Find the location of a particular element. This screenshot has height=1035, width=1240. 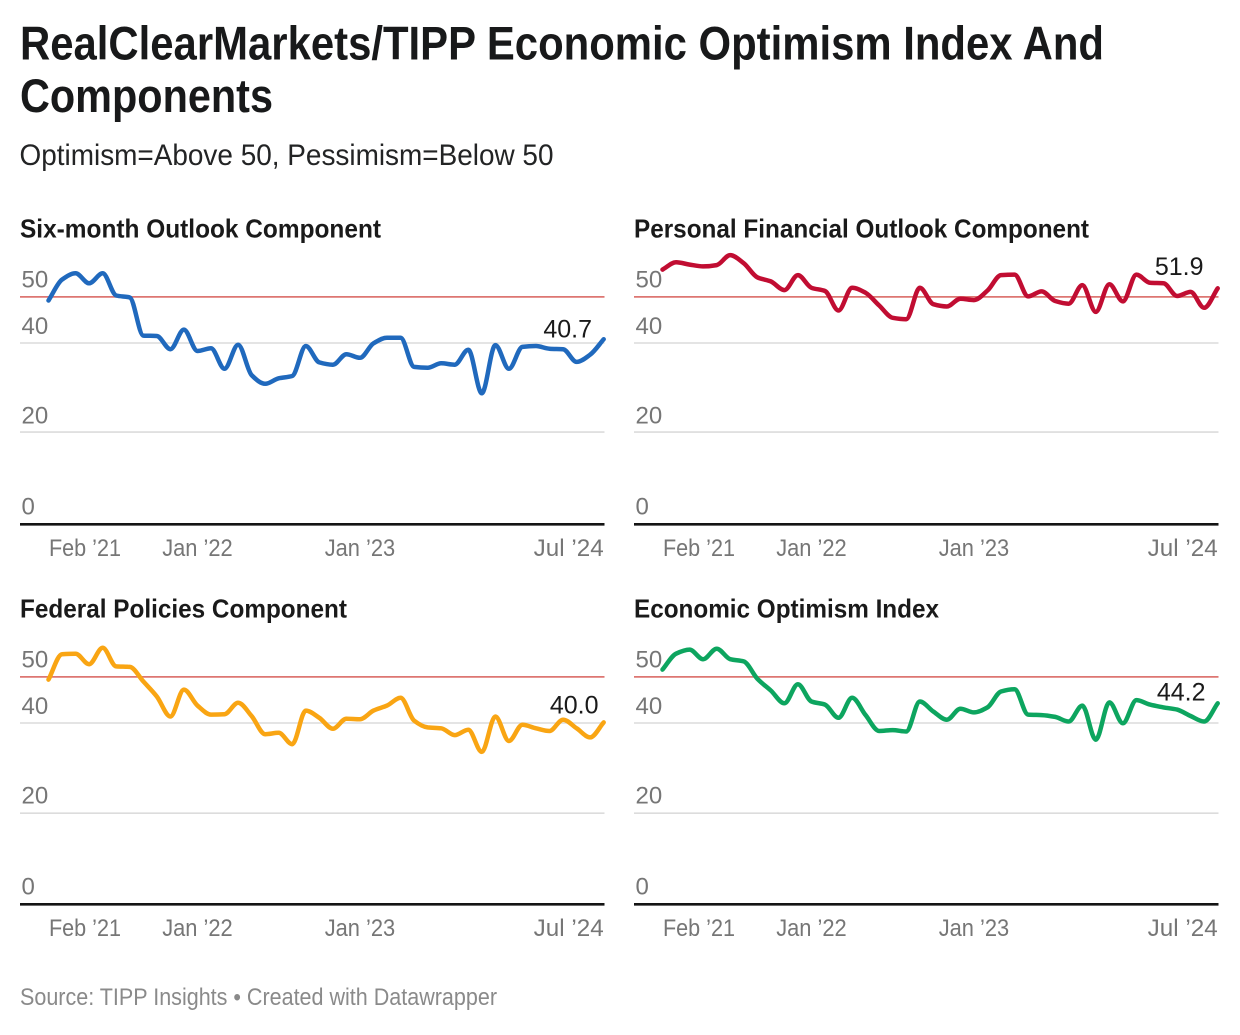

svg-text:Personal Financial Outlook Com: Personal Financial Outlook Component is located at coordinates (861, 229).